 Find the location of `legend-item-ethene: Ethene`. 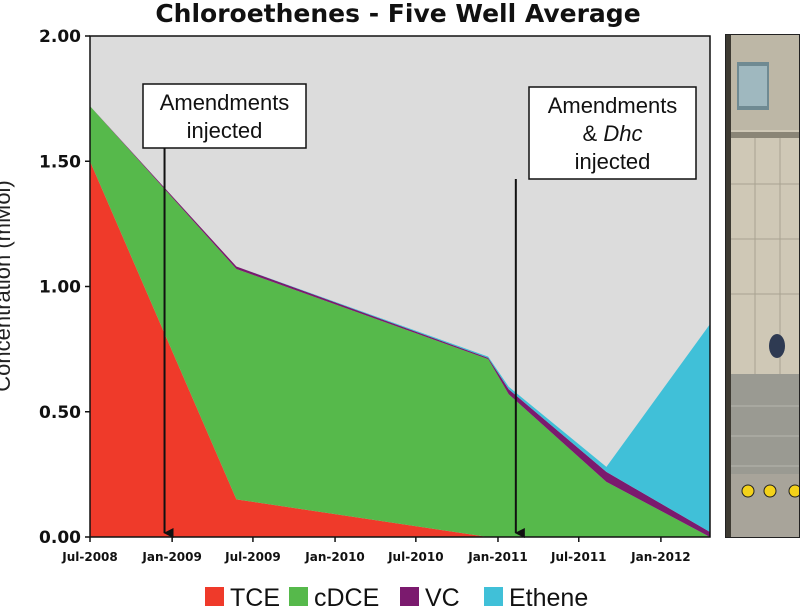

legend-item-ethene: Ethene is located at coordinates (536, 596).